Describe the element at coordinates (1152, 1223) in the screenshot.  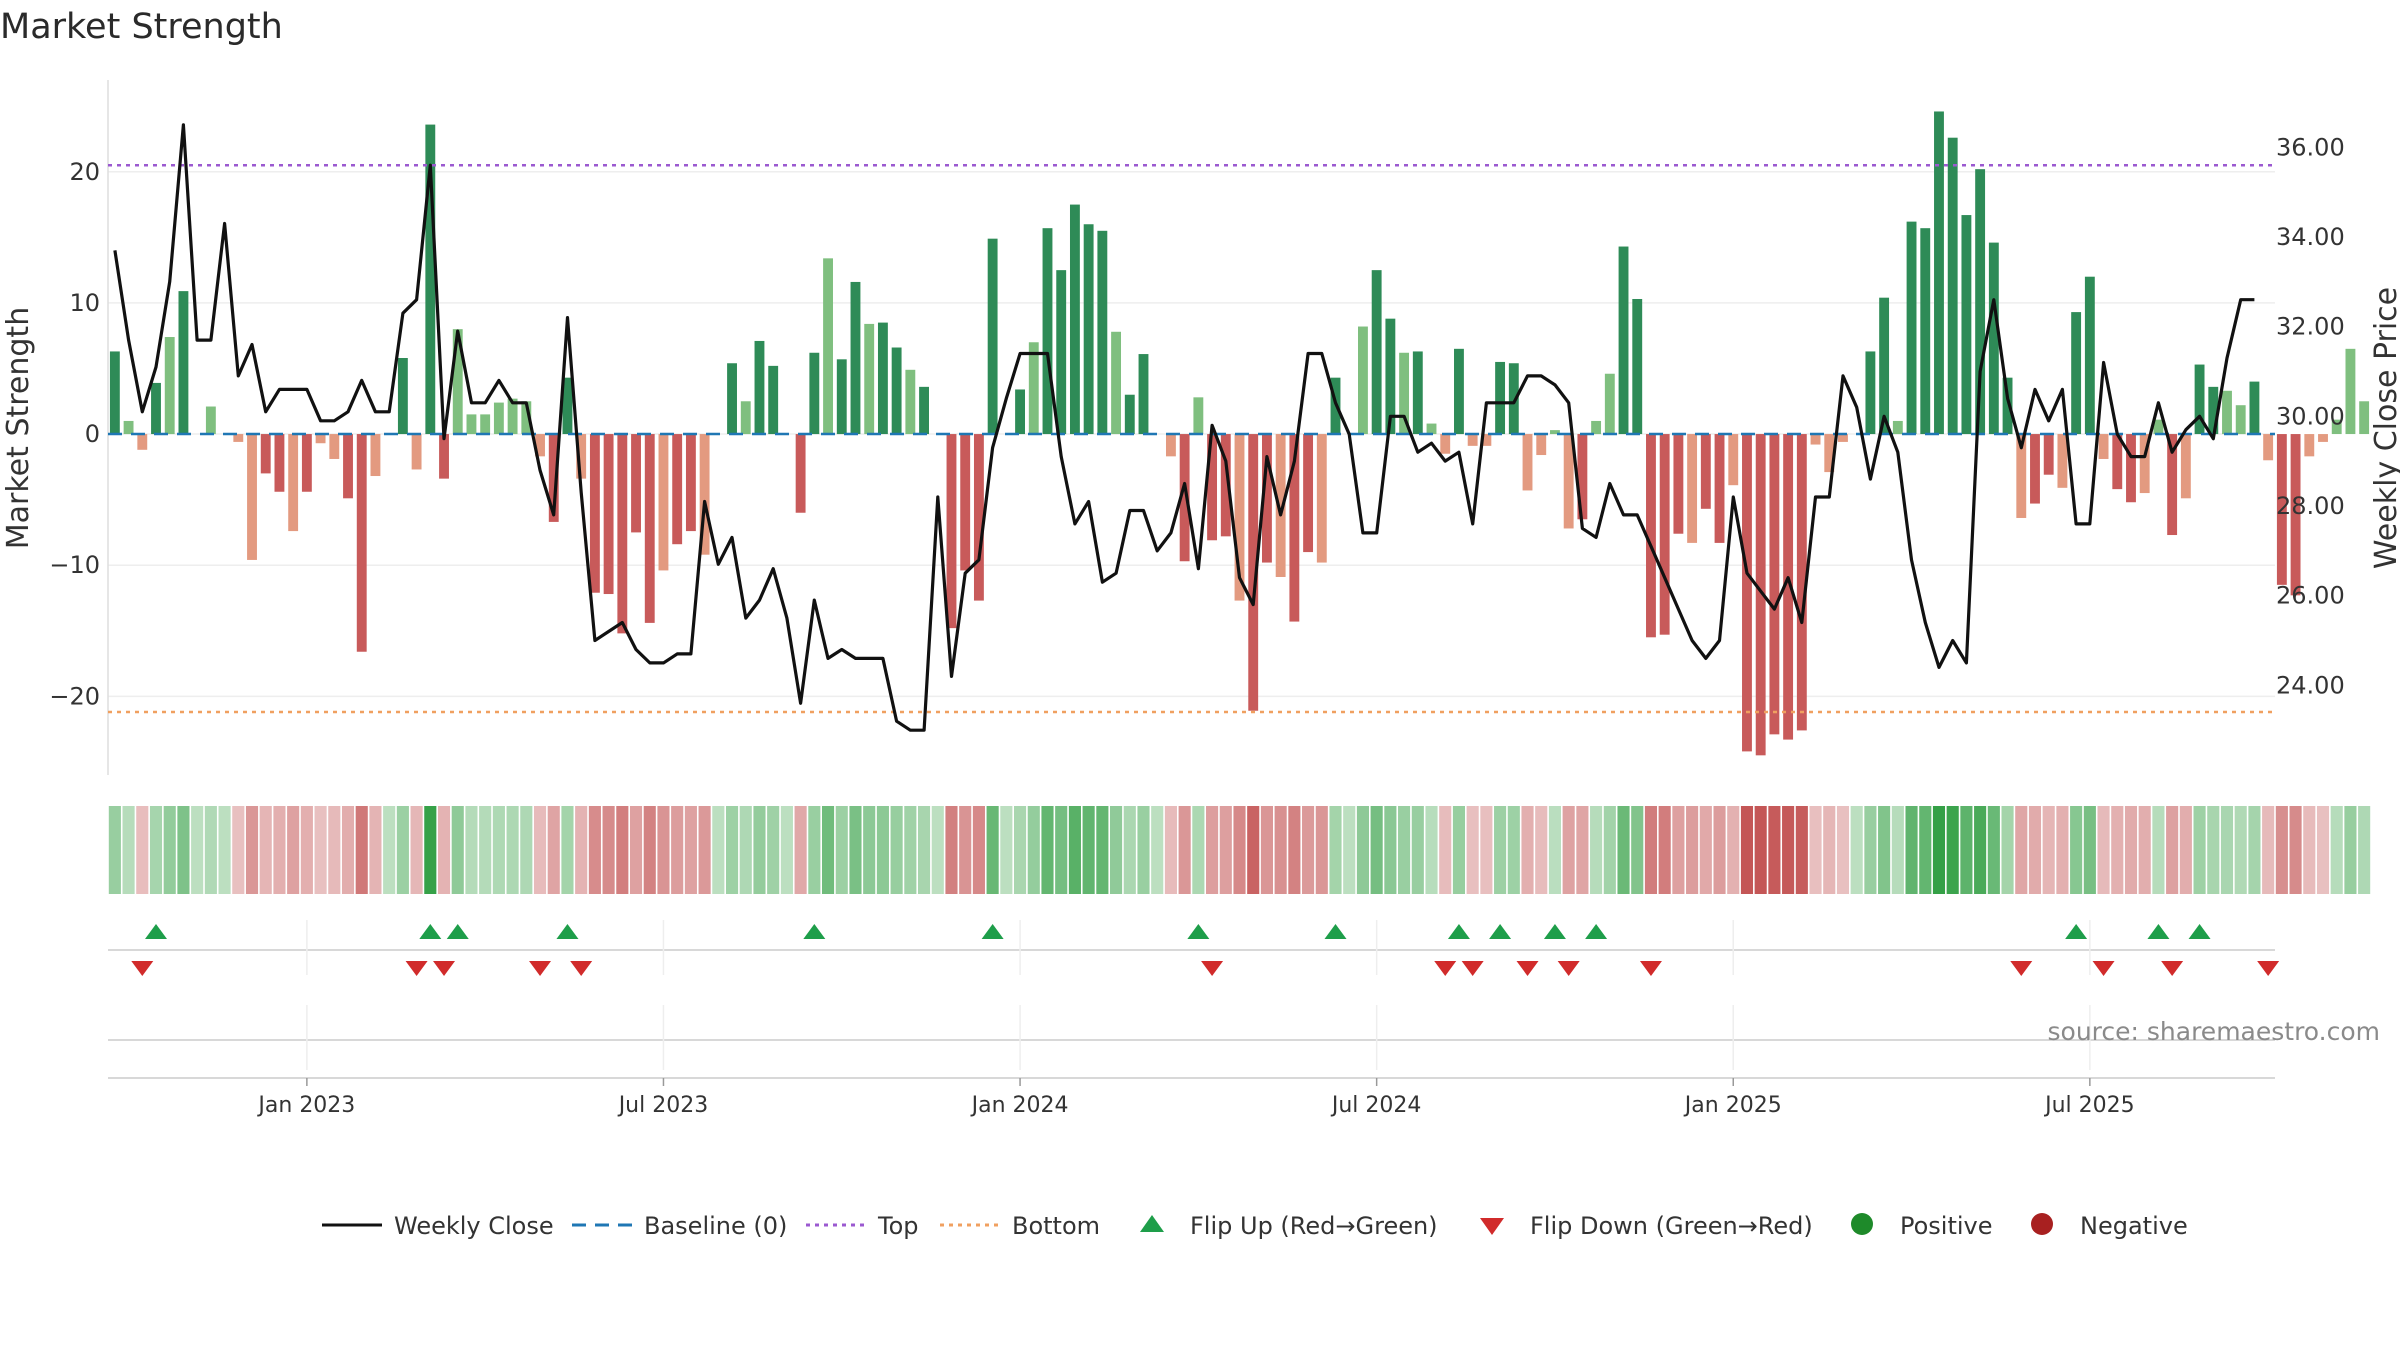
I see `legend-flip-up-icon` at that location.